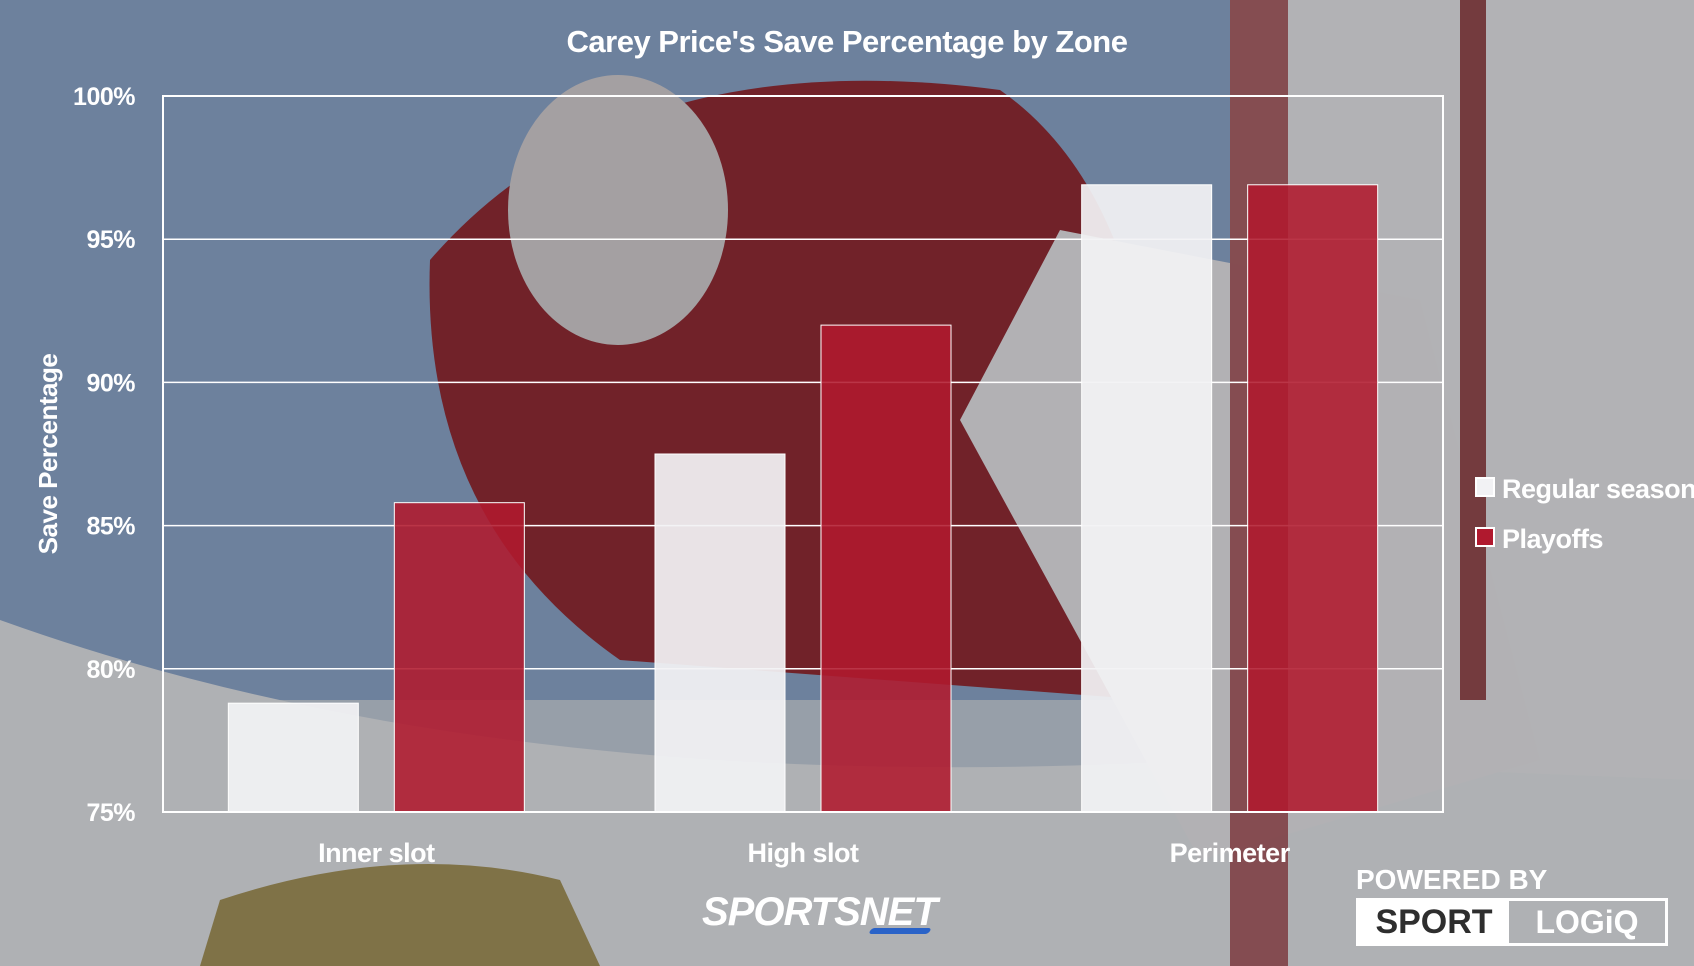 The image size is (1694, 966). What do you see at coordinates (48, 454) in the screenshot?
I see `y-axis-label: Save Percentage` at bounding box center [48, 454].